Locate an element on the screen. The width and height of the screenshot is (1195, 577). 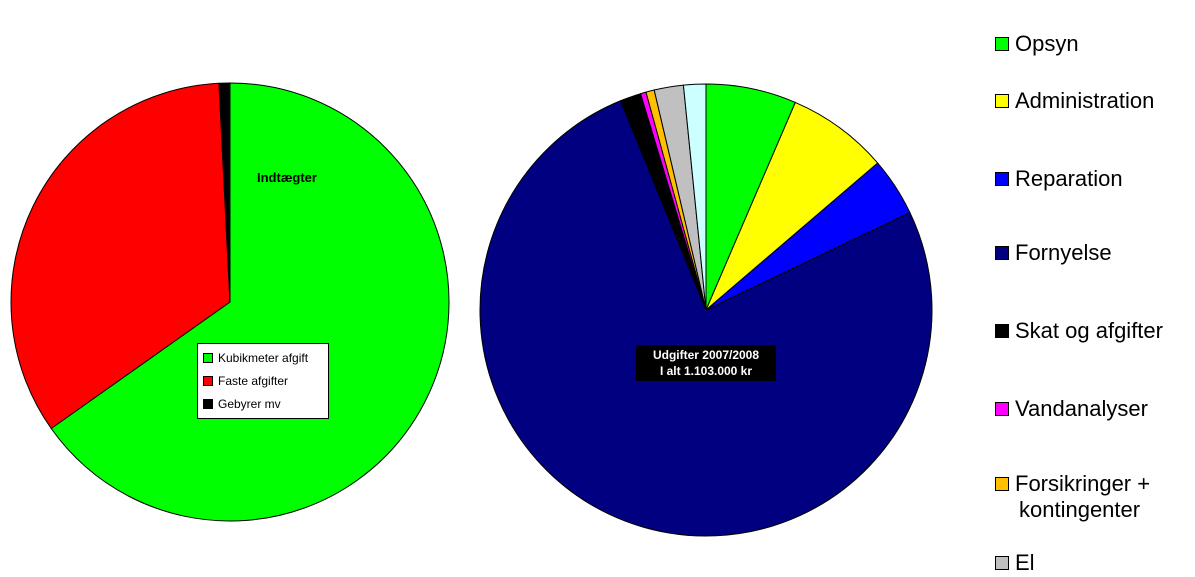
legend-label: Skat og afgifter is located at coordinates (1089, 330).